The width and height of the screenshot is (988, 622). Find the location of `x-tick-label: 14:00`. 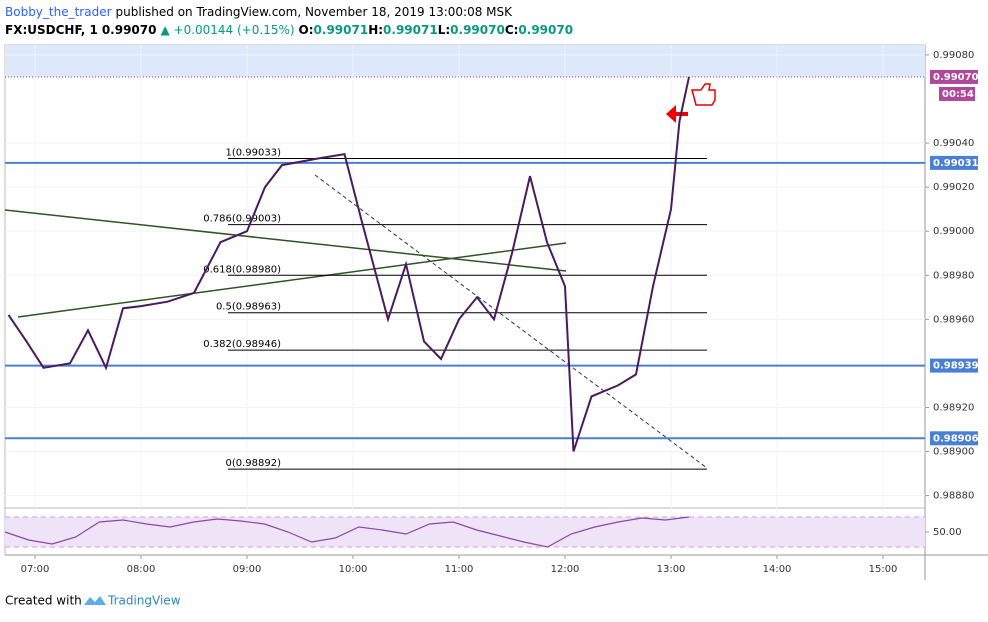

x-tick-label: 14:00 is located at coordinates (777, 569).